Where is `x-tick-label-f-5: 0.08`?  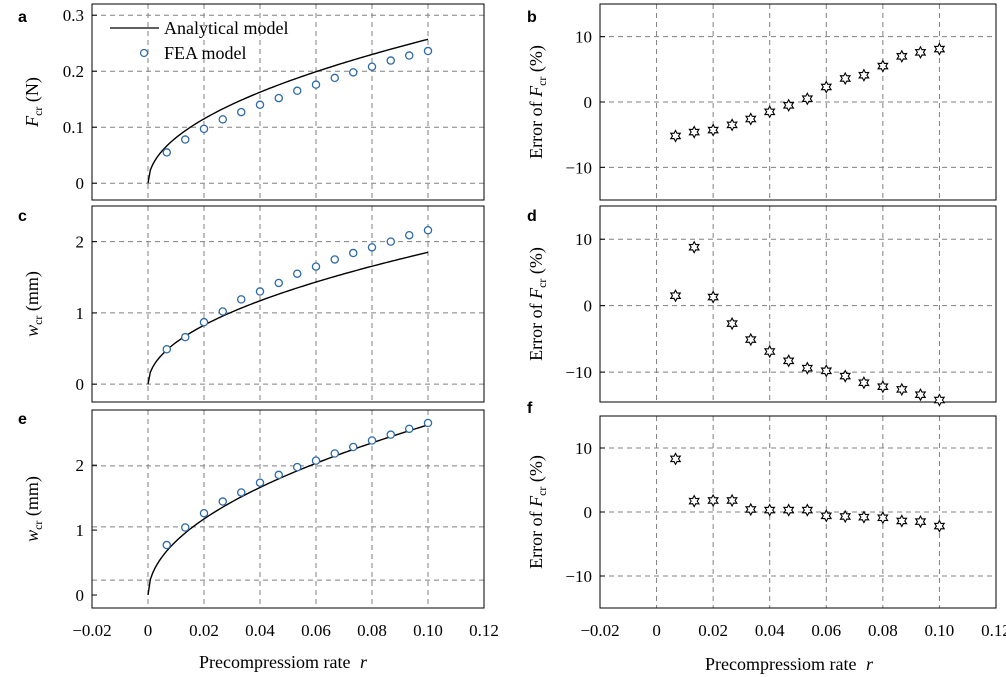 x-tick-label-f-5: 0.08 is located at coordinates (883, 630).